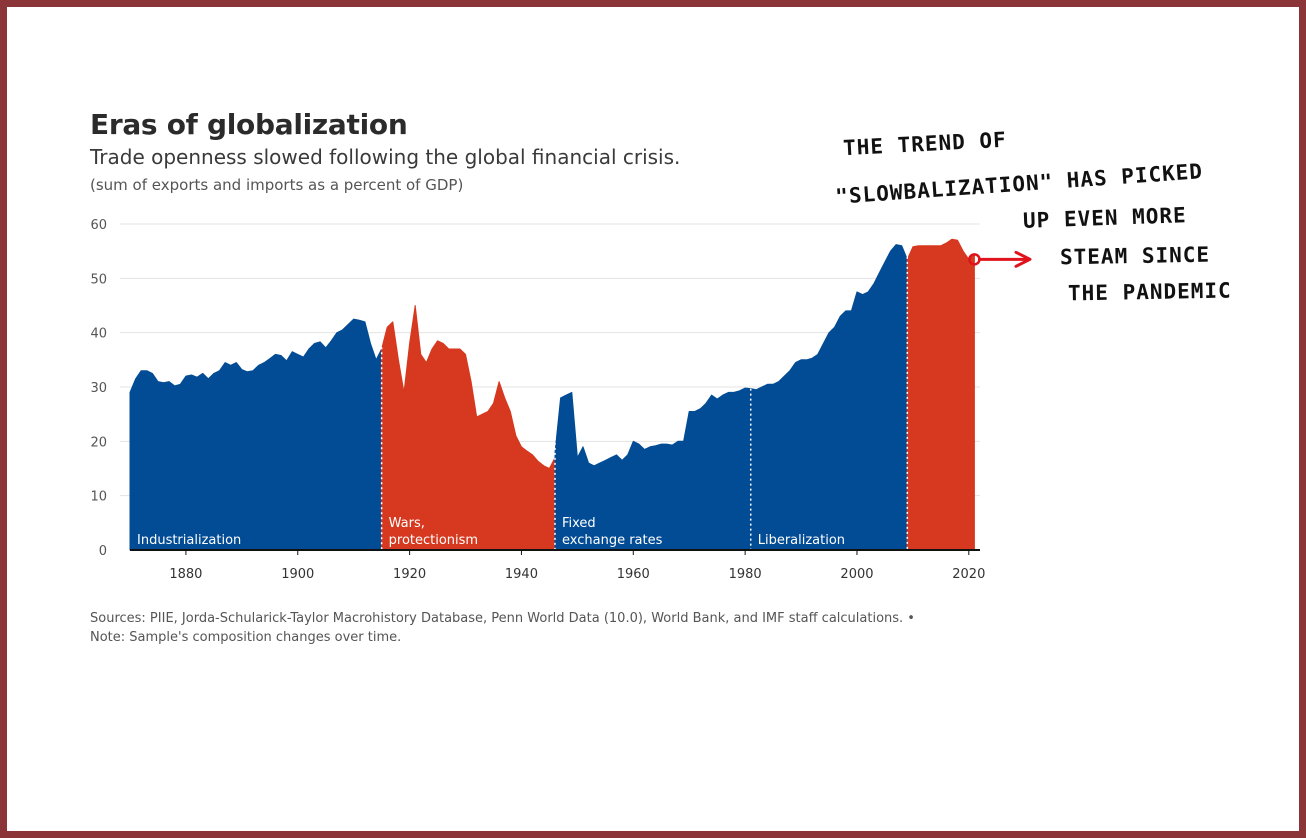  I want to click on annotation-arrow, so click(1000, 259).